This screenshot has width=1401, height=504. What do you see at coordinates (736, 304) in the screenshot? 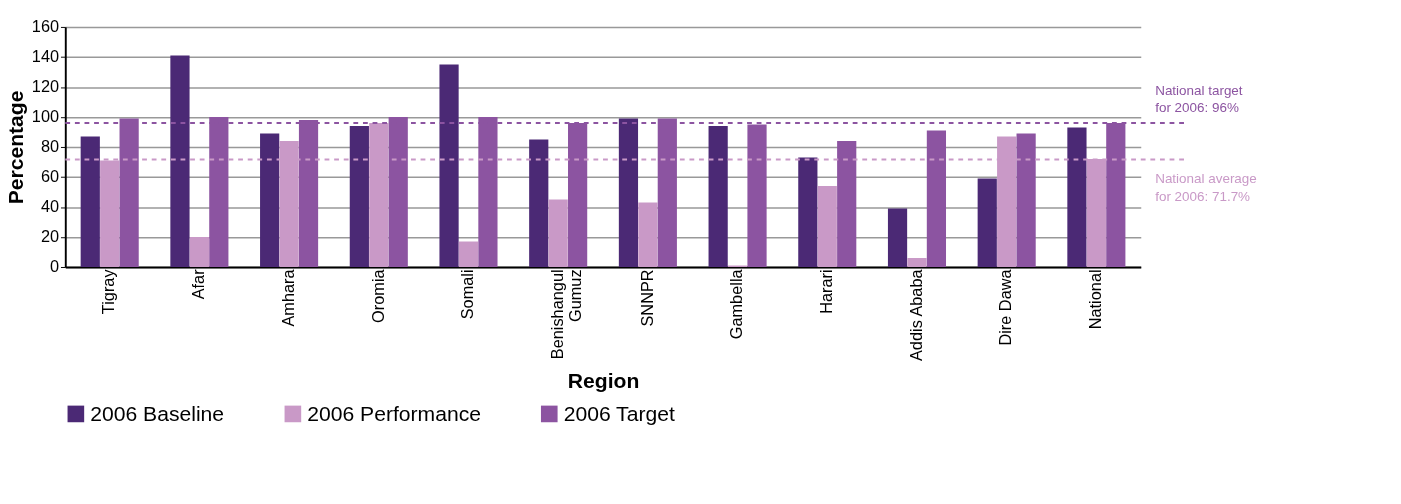
I see `x-tick-label: Gambella` at bounding box center [736, 304].